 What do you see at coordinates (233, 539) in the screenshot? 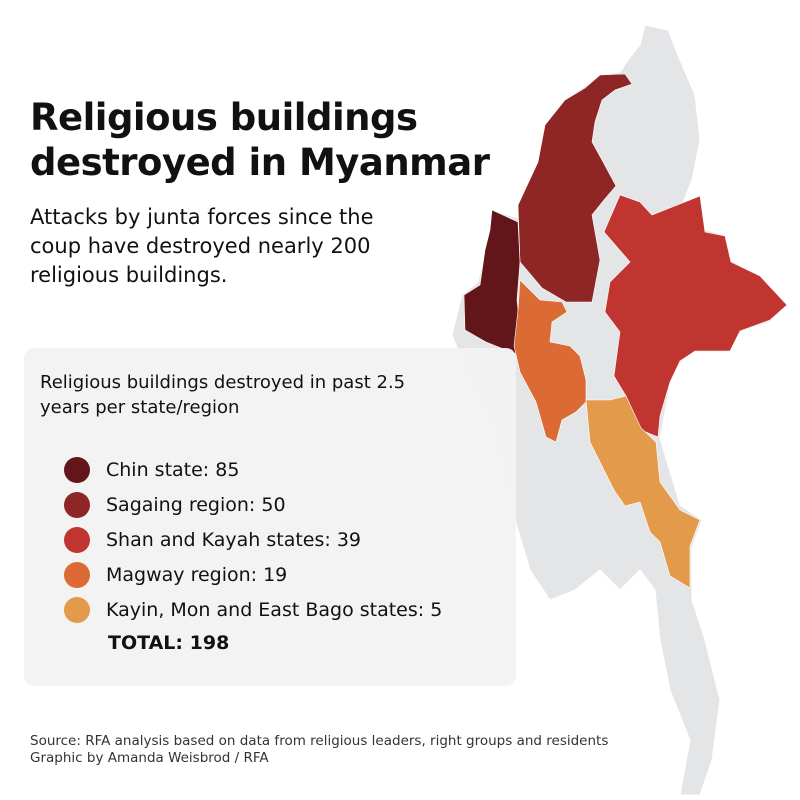
I see `legend-label: Shan and Kayah states: 39` at bounding box center [233, 539].